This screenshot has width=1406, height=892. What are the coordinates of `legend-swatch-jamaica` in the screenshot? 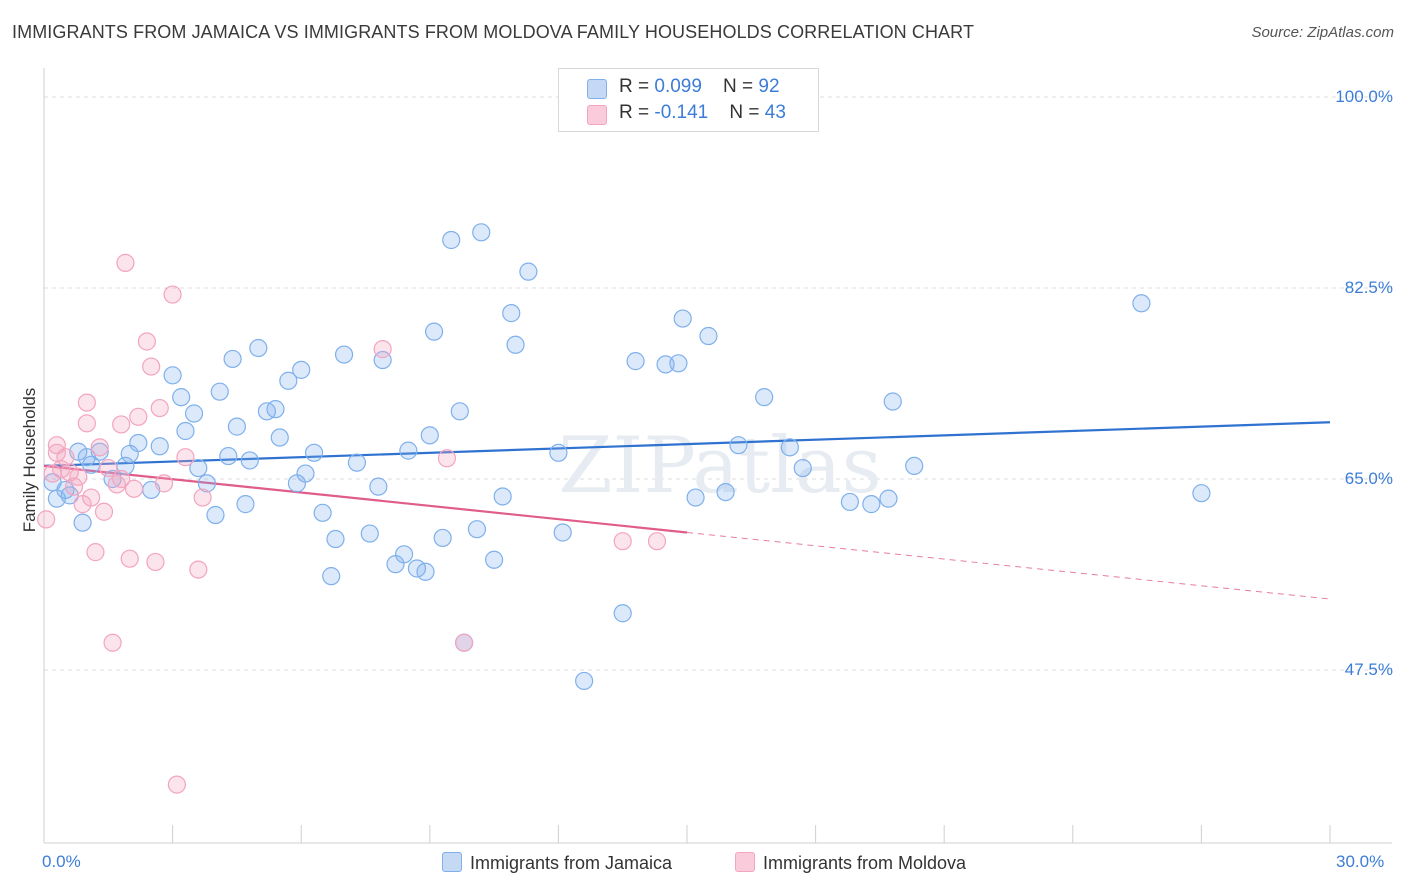 It's located at (597, 89).